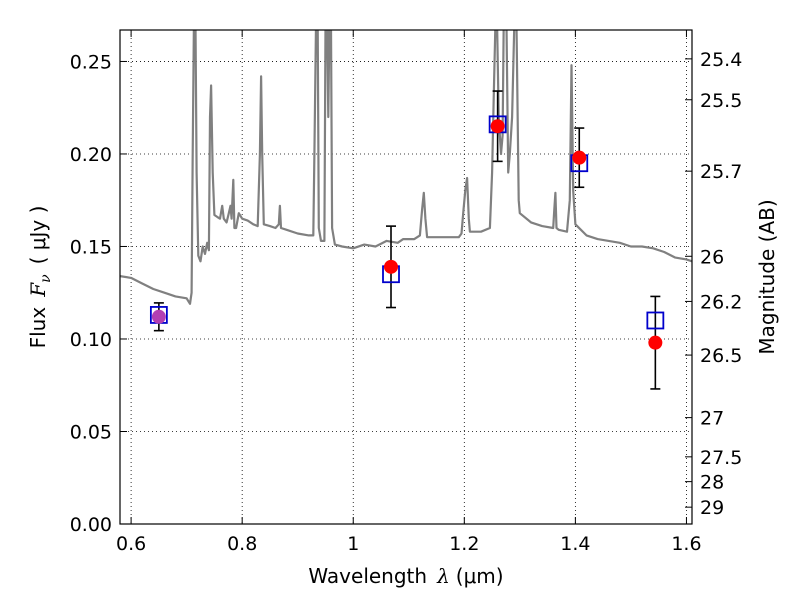 This screenshot has height=600, width=800. I want to click on y2-axis-label: Magnitude (AB), so click(767, 276).